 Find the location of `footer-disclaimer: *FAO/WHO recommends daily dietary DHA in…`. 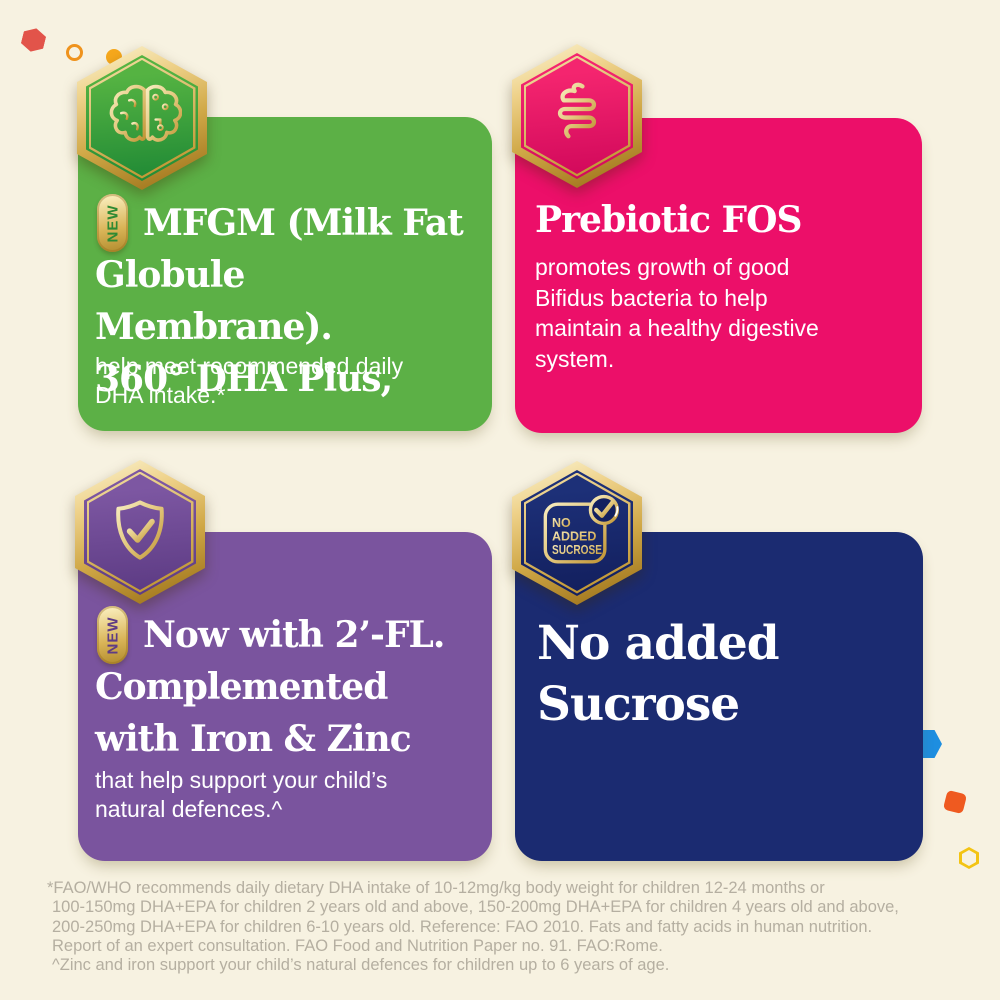

footer-disclaimer: *FAO/WHO recommends daily dietary DHA in… is located at coordinates (473, 927).